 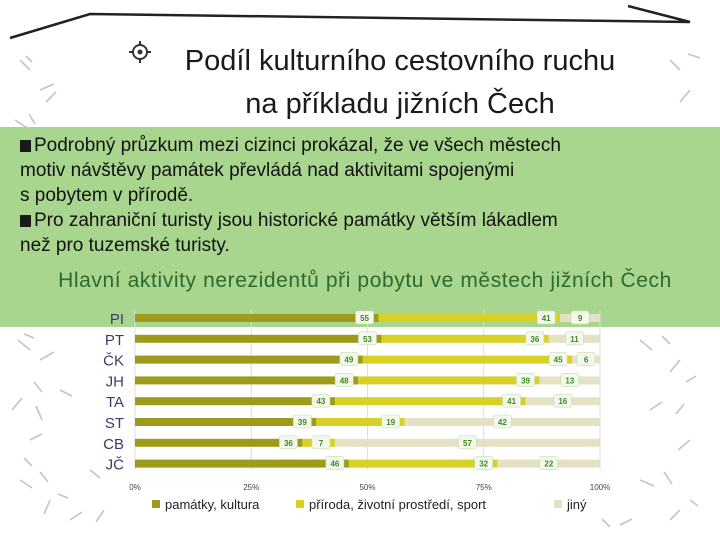 What do you see at coordinates (113, 444) in the screenshot?
I see `category-label: CB` at bounding box center [113, 444].